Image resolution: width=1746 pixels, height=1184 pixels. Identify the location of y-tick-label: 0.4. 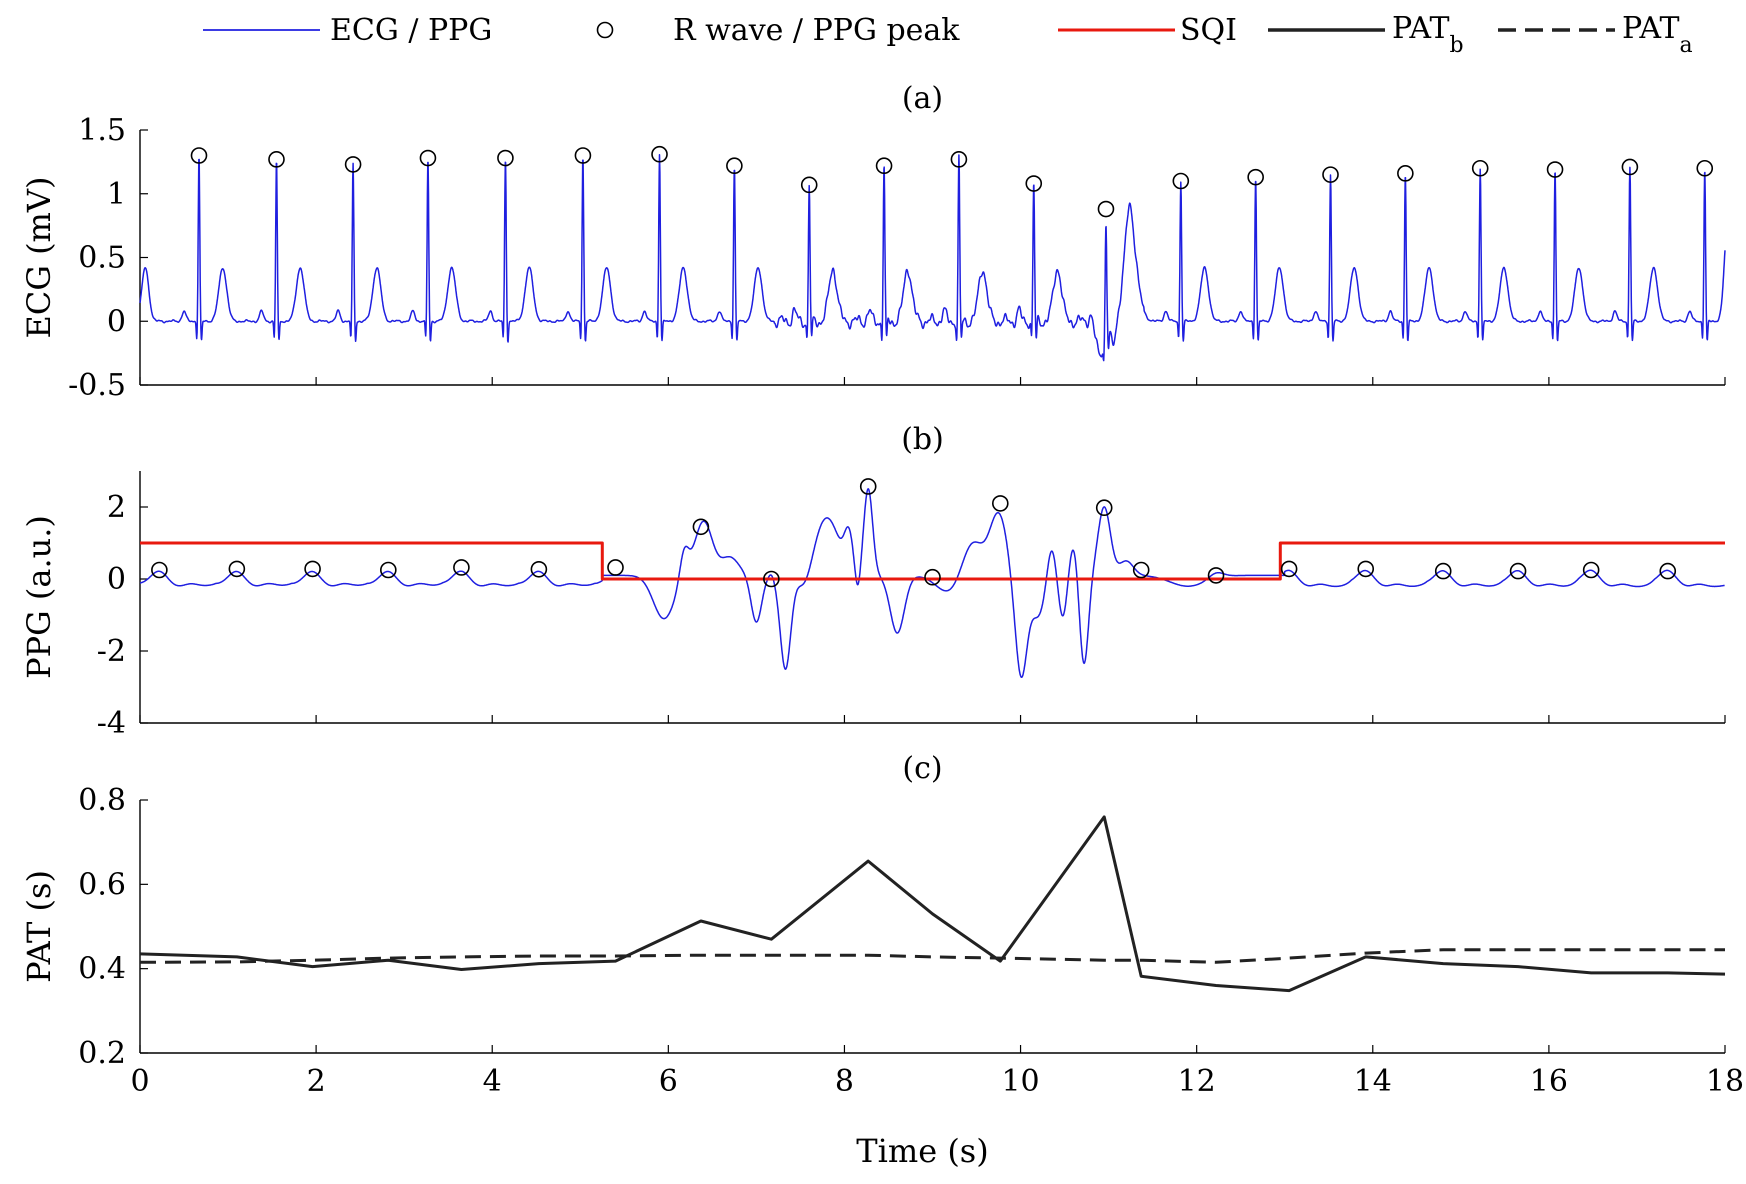
(102, 969).